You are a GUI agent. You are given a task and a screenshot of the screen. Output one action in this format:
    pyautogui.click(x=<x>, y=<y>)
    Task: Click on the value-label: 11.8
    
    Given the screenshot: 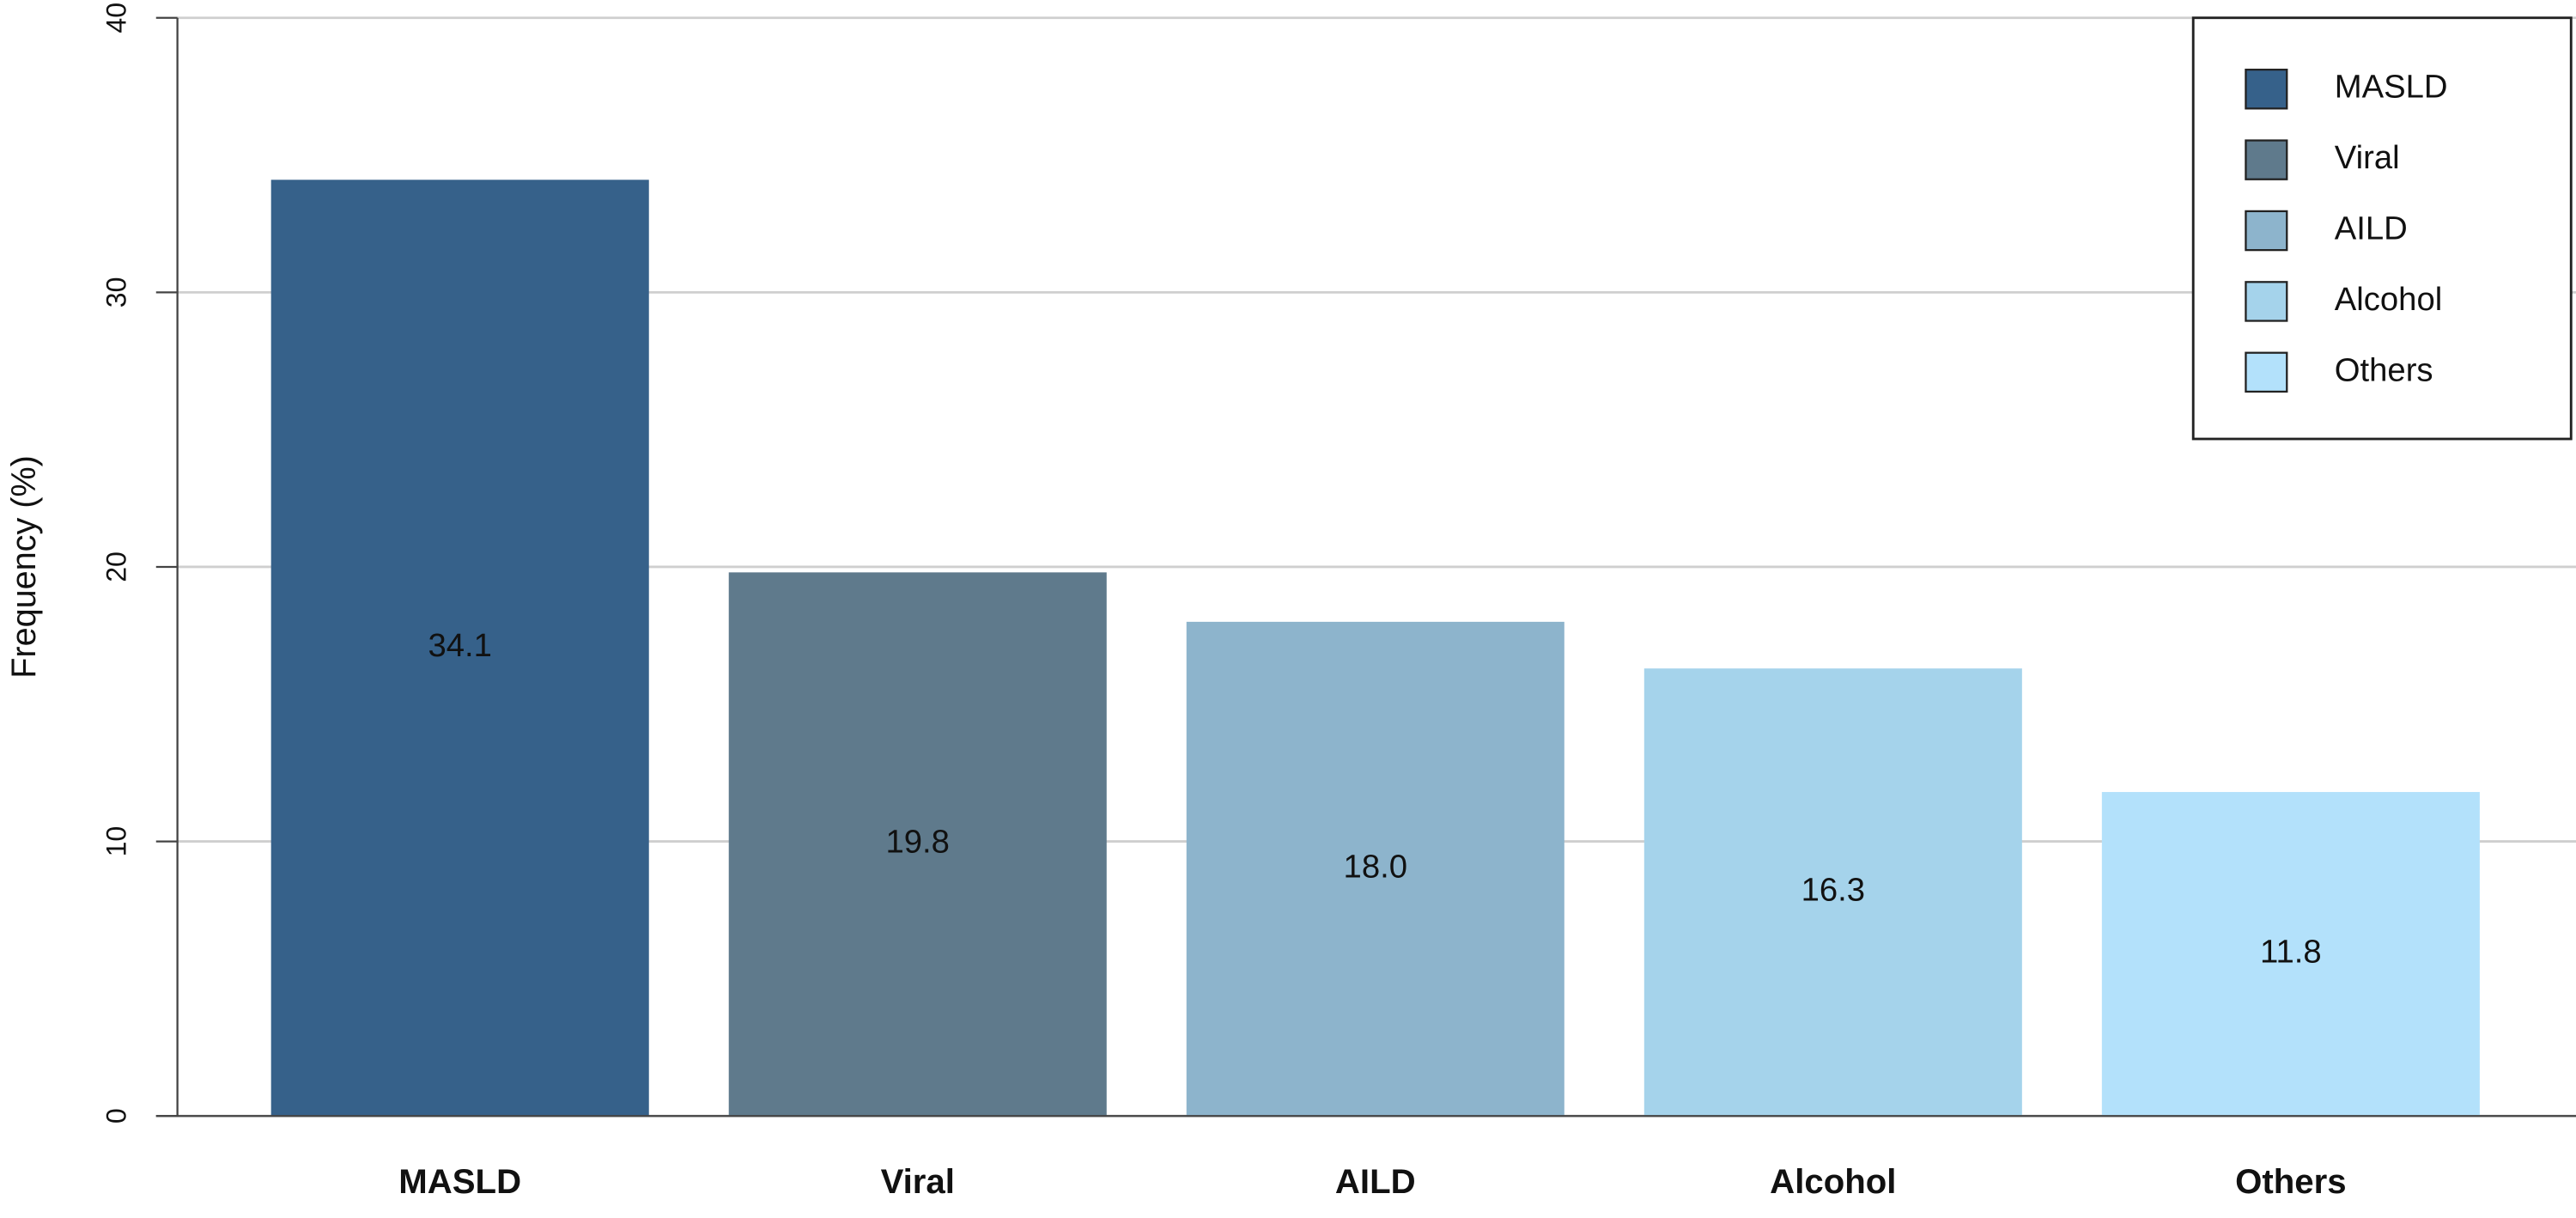 What is the action you would take?
    pyautogui.click(x=2291, y=953)
    